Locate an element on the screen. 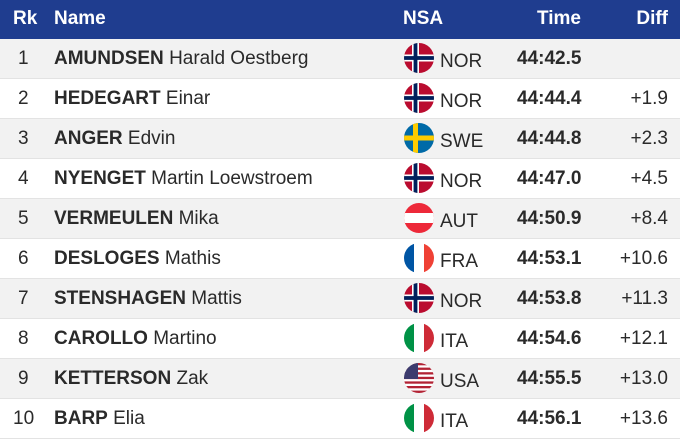 The width and height of the screenshot is (680, 439). table-row: 7 STENSHAGEN Mattis NOR 44:53.8 +11.3 is located at coordinates (340, 299).